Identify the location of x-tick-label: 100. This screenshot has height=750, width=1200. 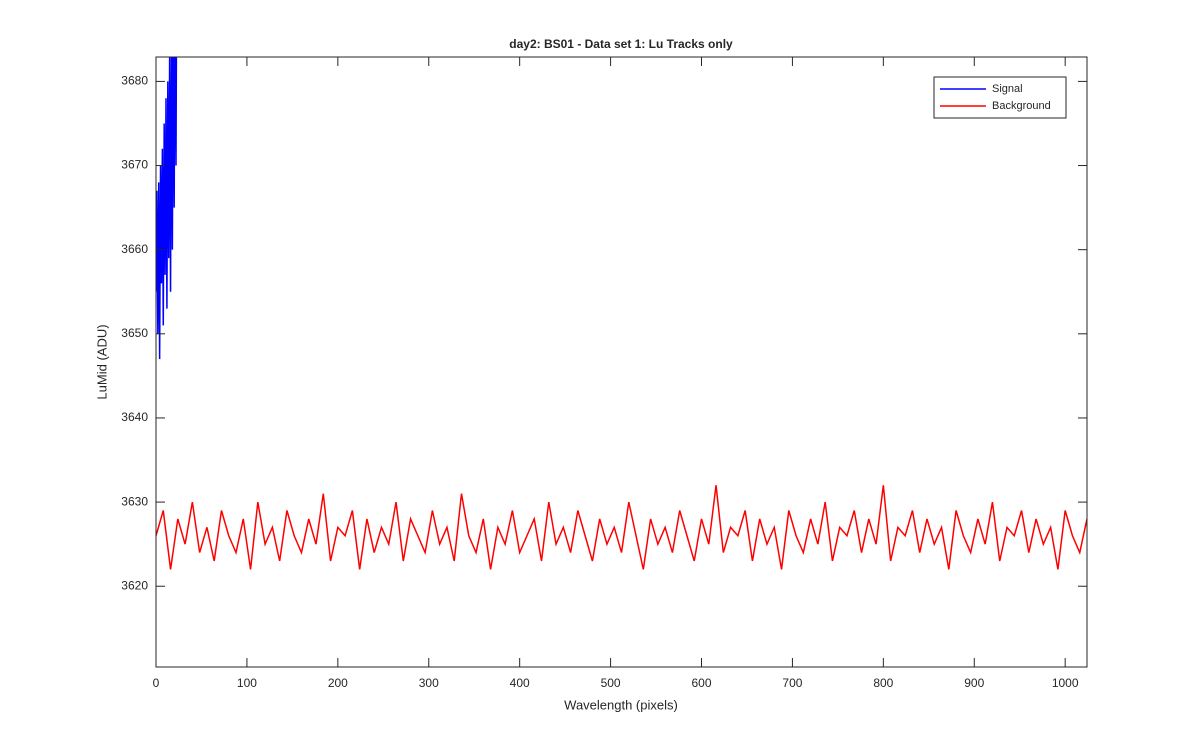
(247, 683).